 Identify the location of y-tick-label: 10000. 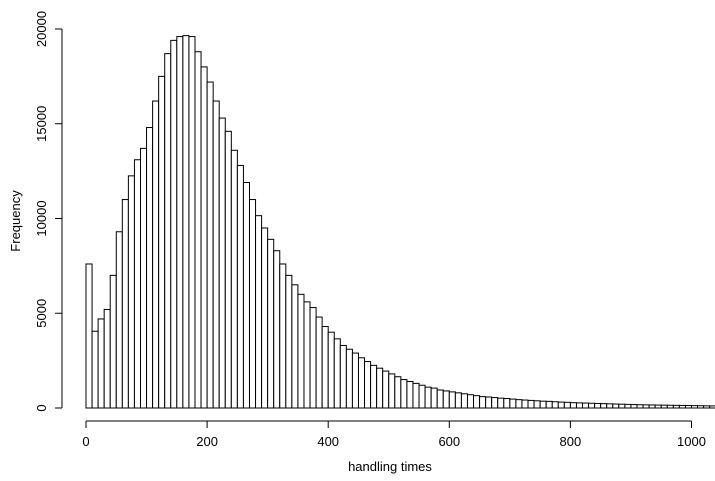
(41, 218).